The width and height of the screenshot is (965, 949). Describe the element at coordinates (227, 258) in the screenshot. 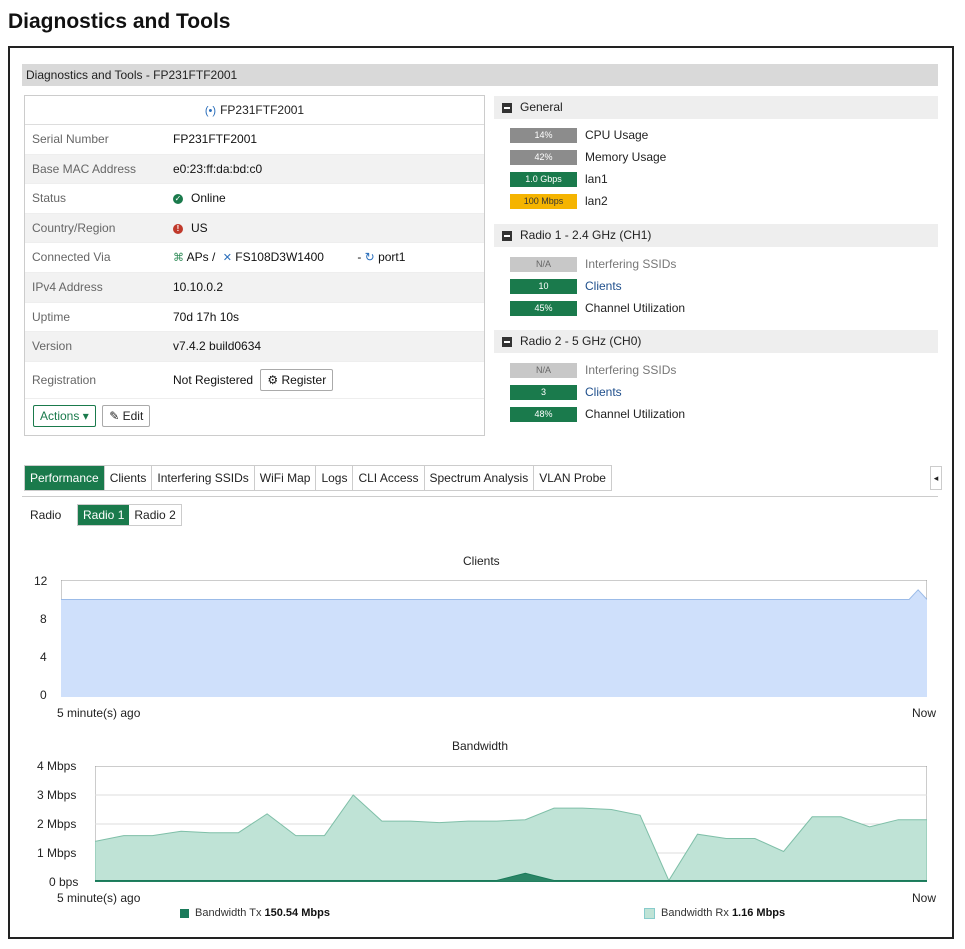

I see `switch-icon: ✕` at that location.